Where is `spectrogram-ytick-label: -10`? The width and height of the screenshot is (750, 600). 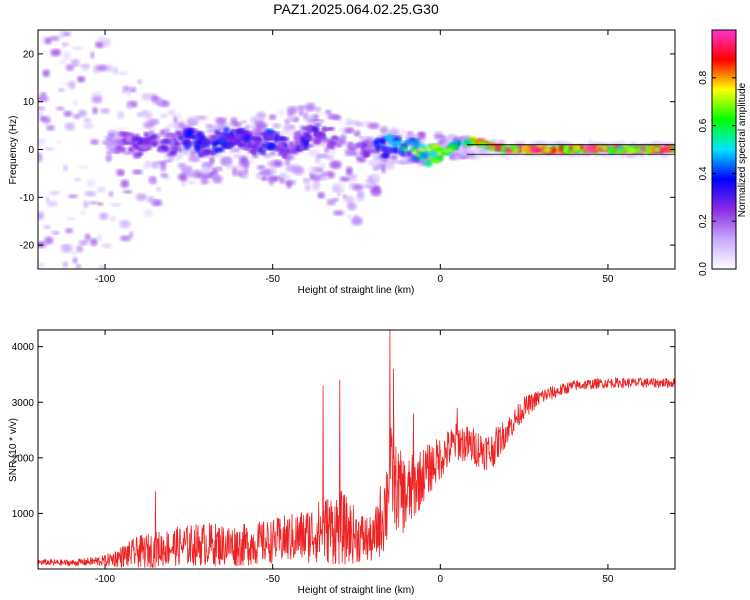 spectrogram-ytick-label: -10 is located at coordinates (27, 198).